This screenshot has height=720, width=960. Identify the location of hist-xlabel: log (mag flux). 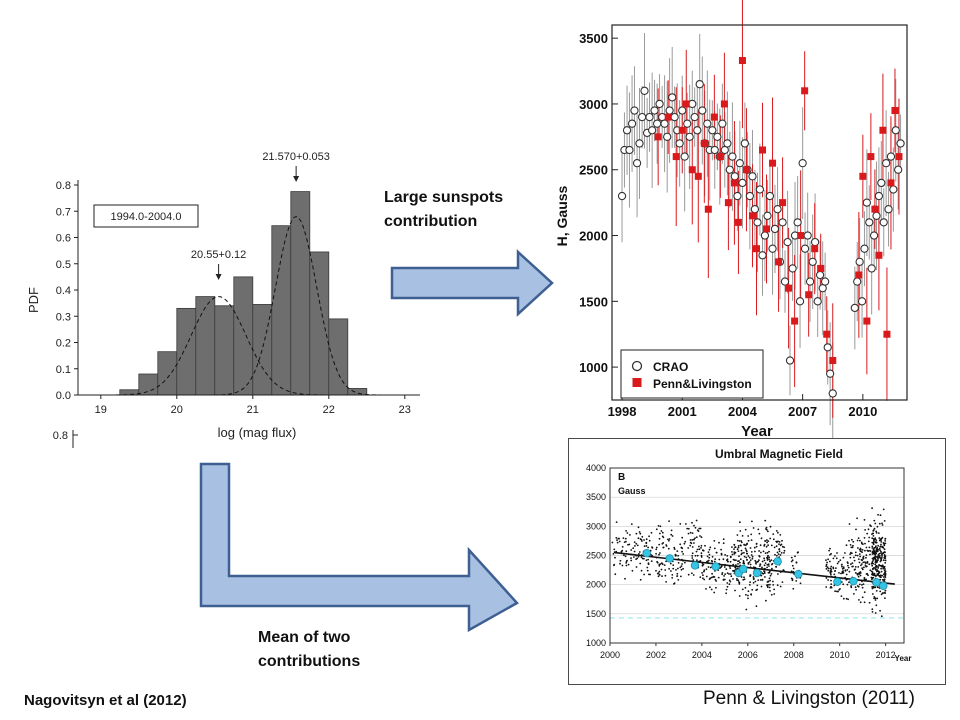
(257, 432).